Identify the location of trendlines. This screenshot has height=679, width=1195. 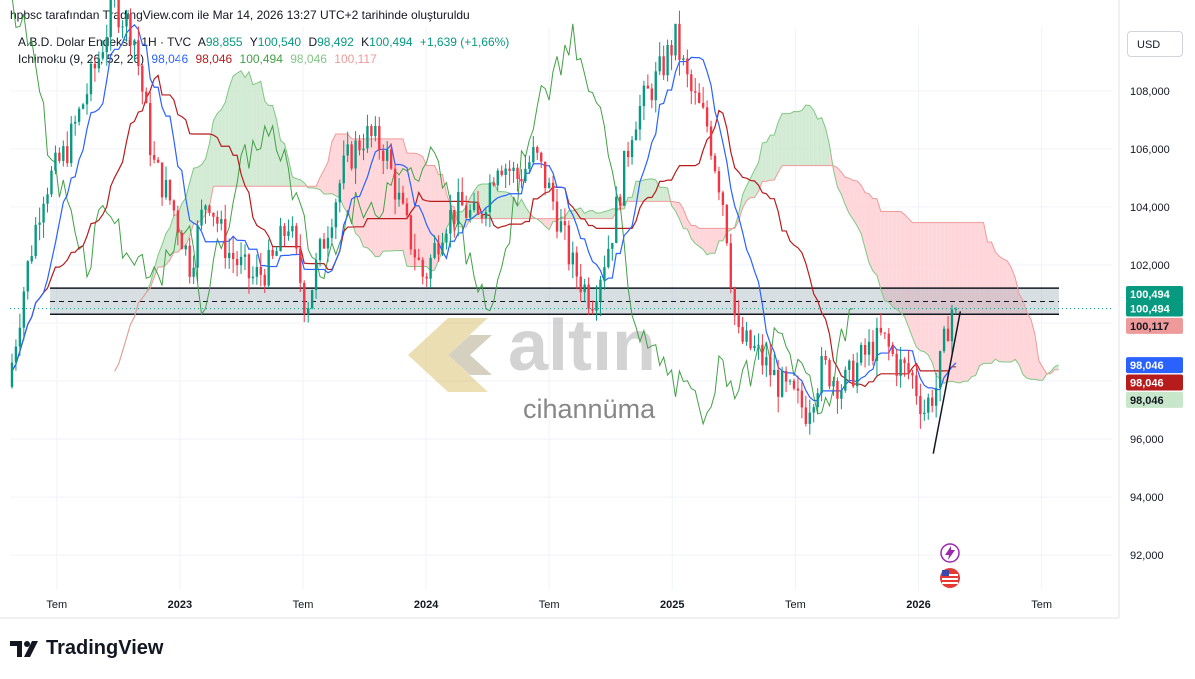
(947, 382).